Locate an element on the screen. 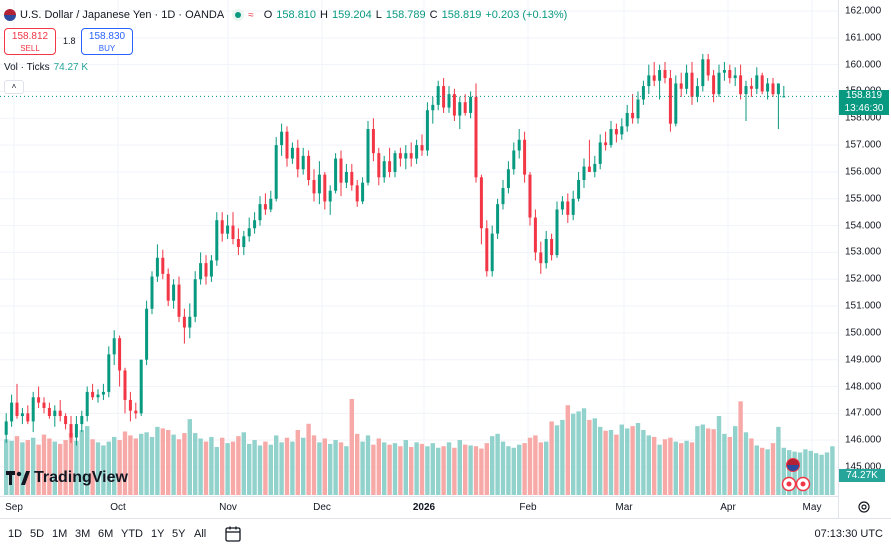  range-1m-button: 1M is located at coordinates (60, 534).